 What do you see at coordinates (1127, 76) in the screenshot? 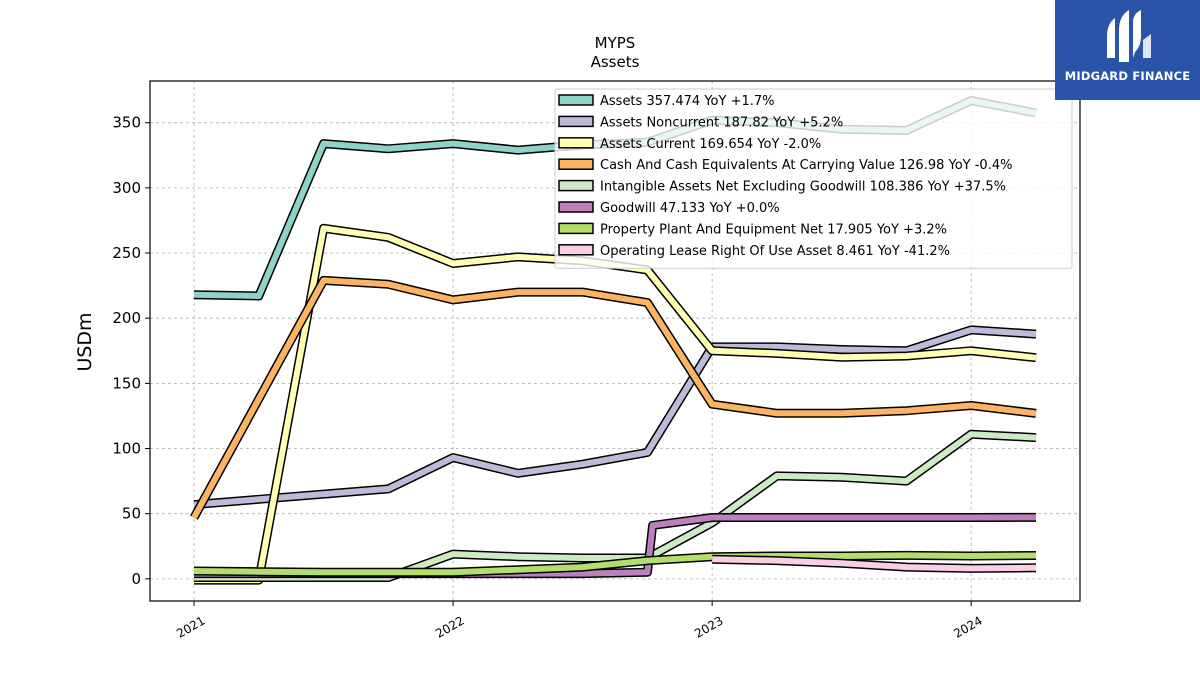
I see `brand-name: MIDGARD FINANCE` at bounding box center [1127, 76].